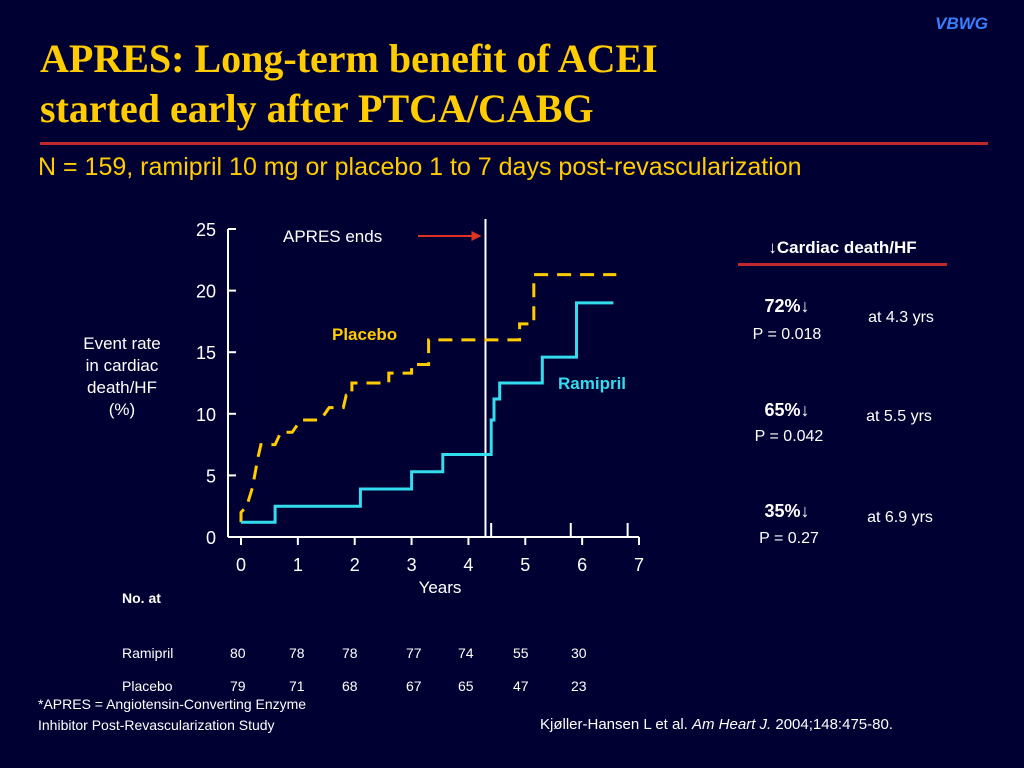 The height and width of the screenshot is (768, 1024). I want to click on risk-cell: 71, so click(297, 686).